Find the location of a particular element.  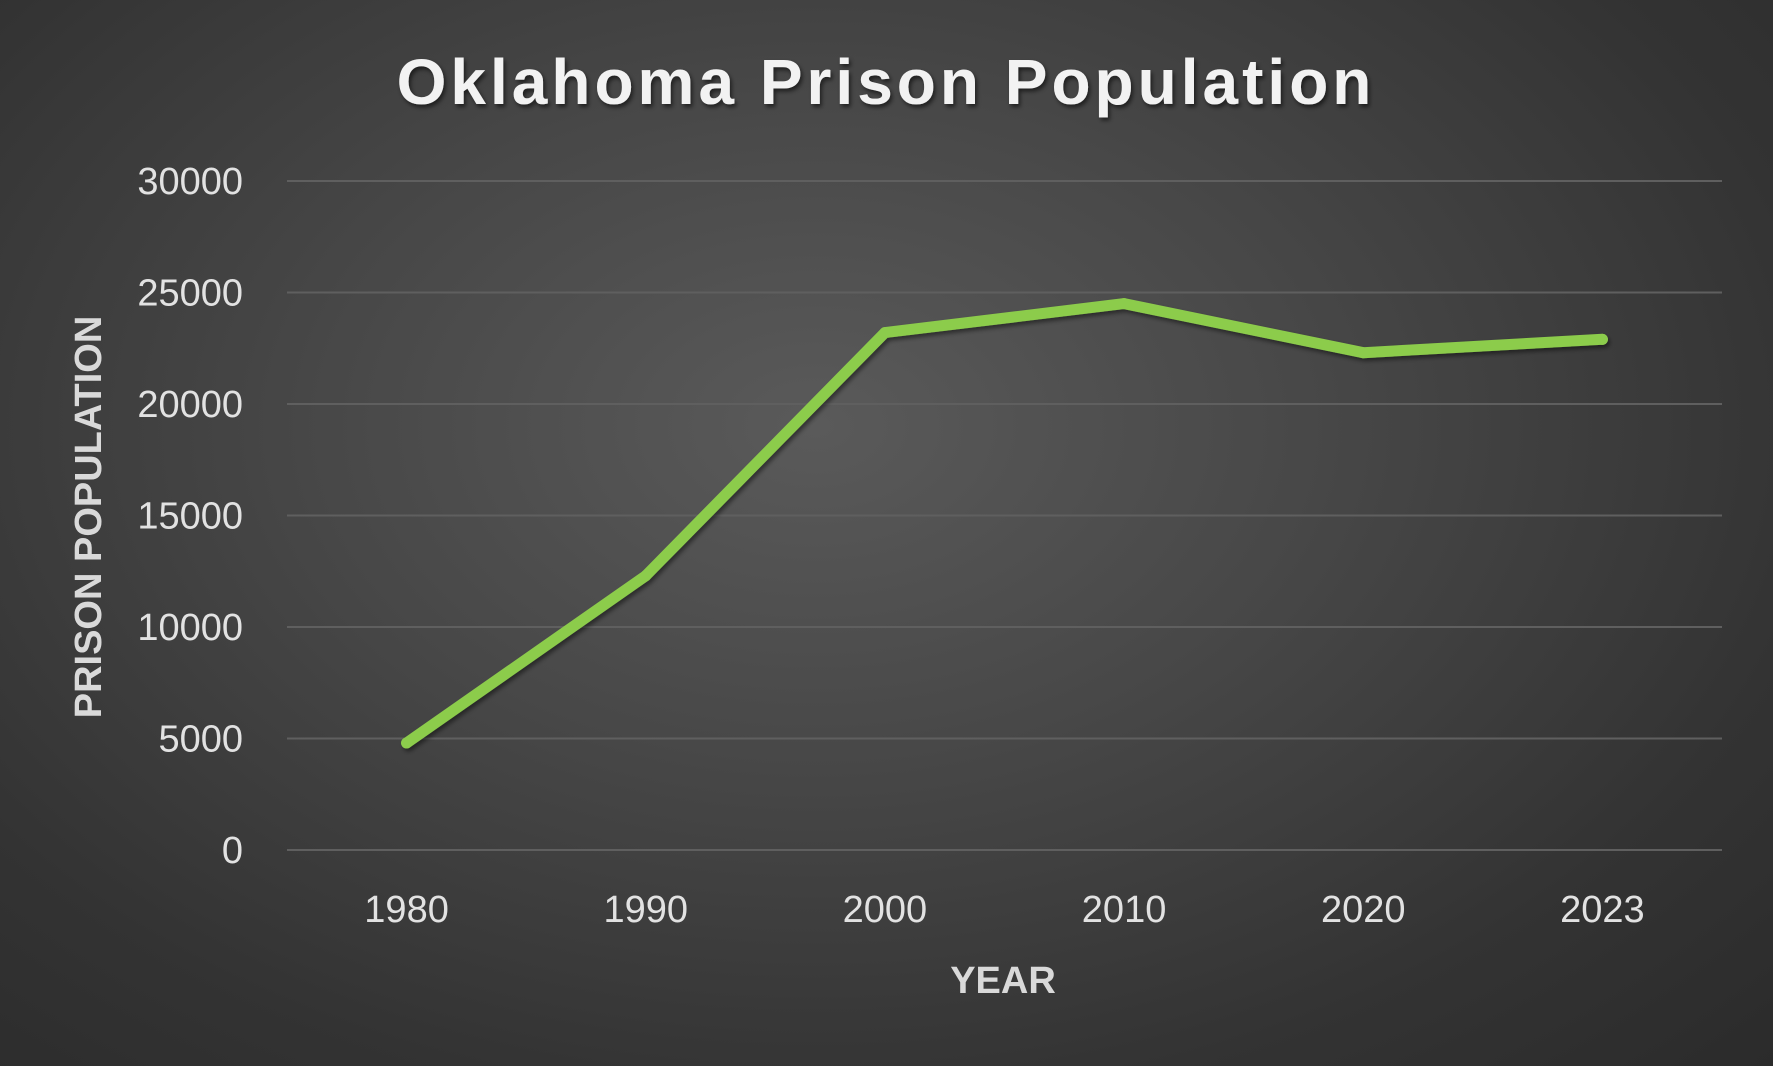

y-tick-label: 0 is located at coordinates (232, 851).